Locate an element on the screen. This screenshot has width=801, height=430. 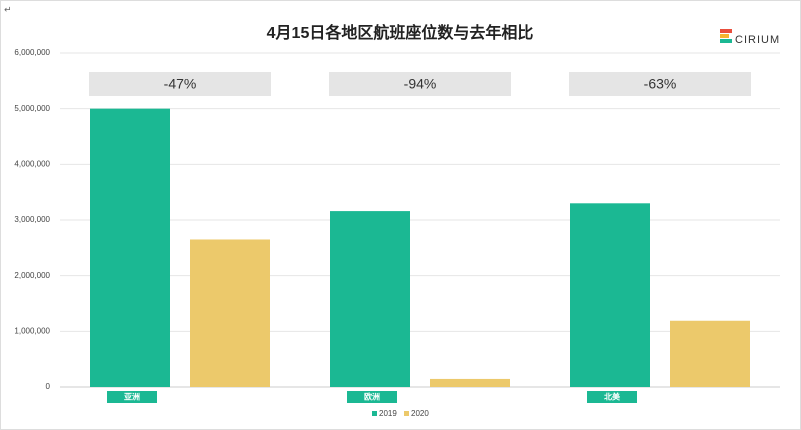
annotation: -94% is located at coordinates (420, 84).